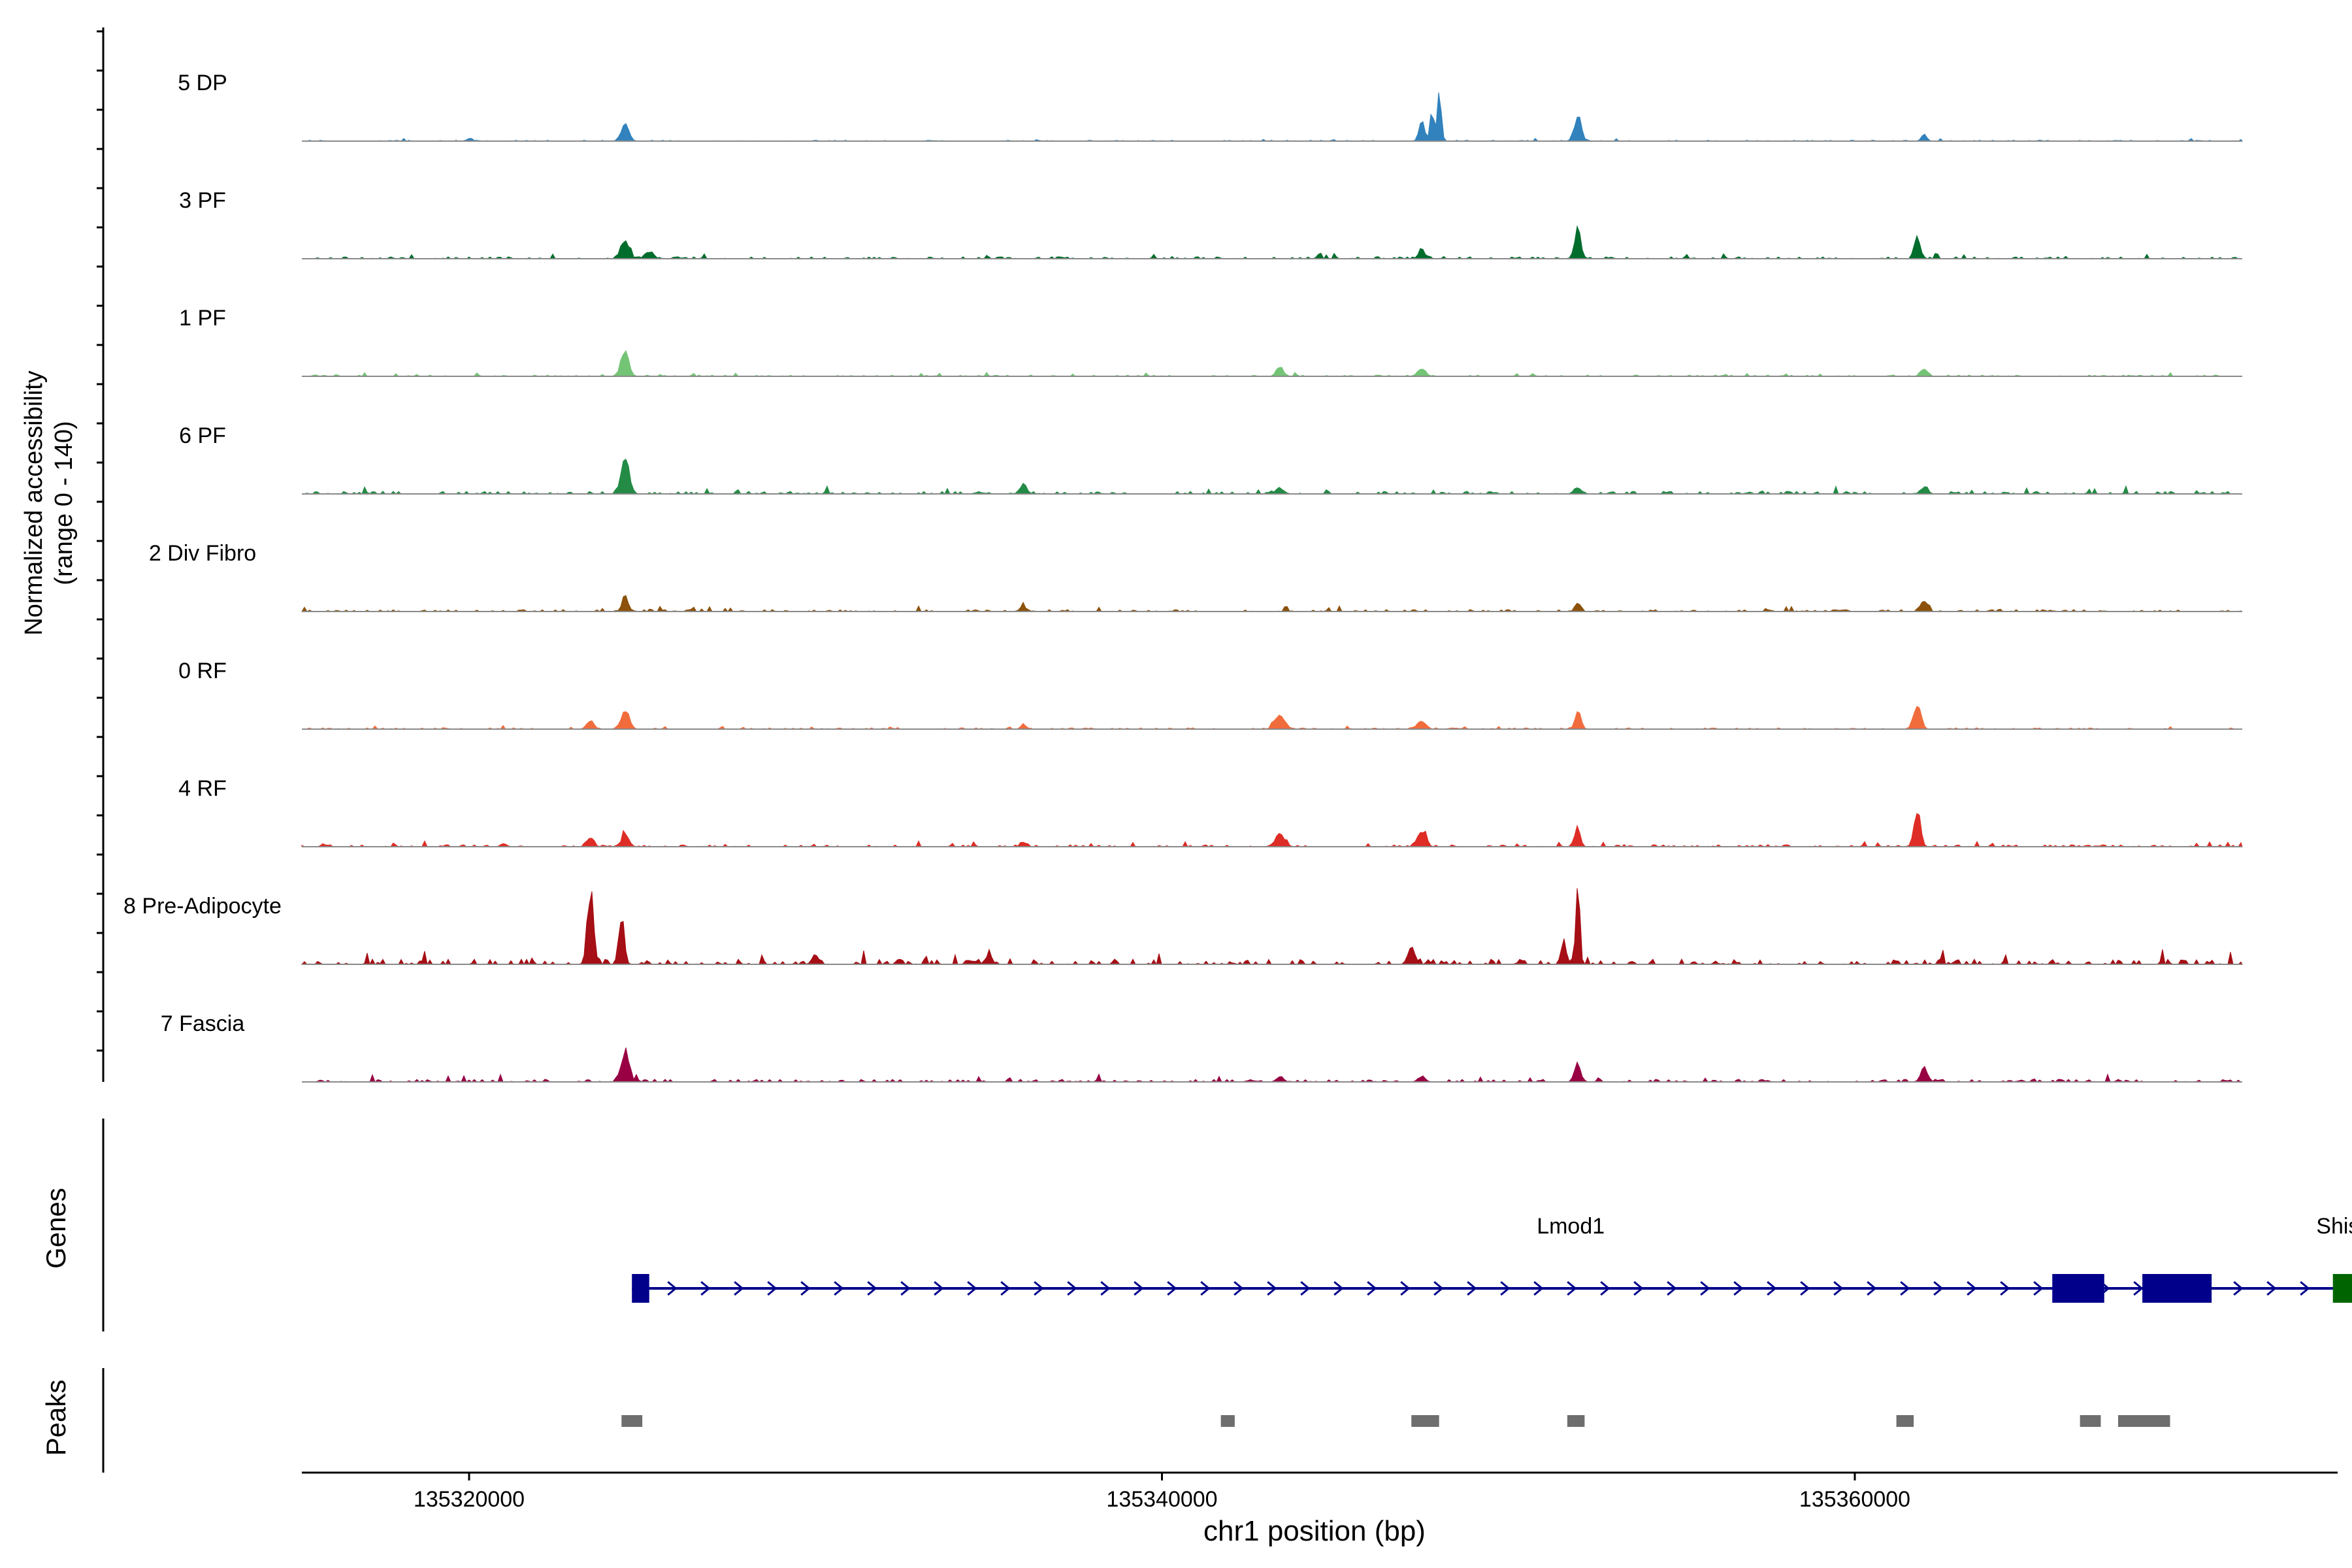 The width and height of the screenshot is (2352, 1568). What do you see at coordinates (202, 200) in the screenshot?
I see `track-label: 3 PF` at bounding box center [202, 200].